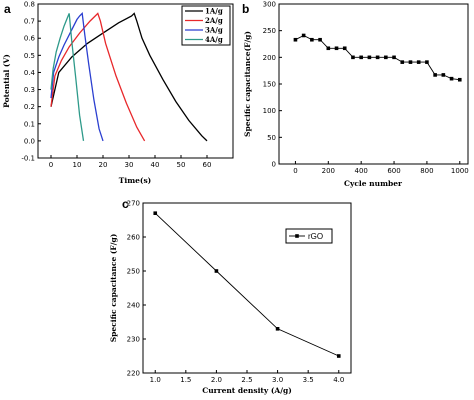 Image resolution: width=474 pixels, height=400 pixels. Describe the element at coordinates (133, 340) in the screenshot. I see `panel-c-ytick-label: 230` at that location.